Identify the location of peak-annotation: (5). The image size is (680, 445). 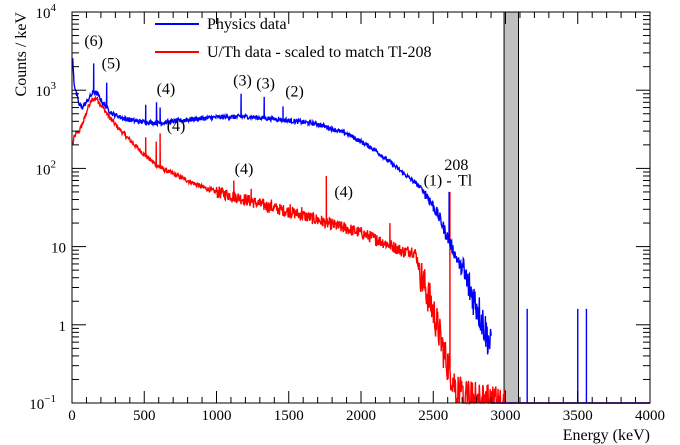
(111, 63).